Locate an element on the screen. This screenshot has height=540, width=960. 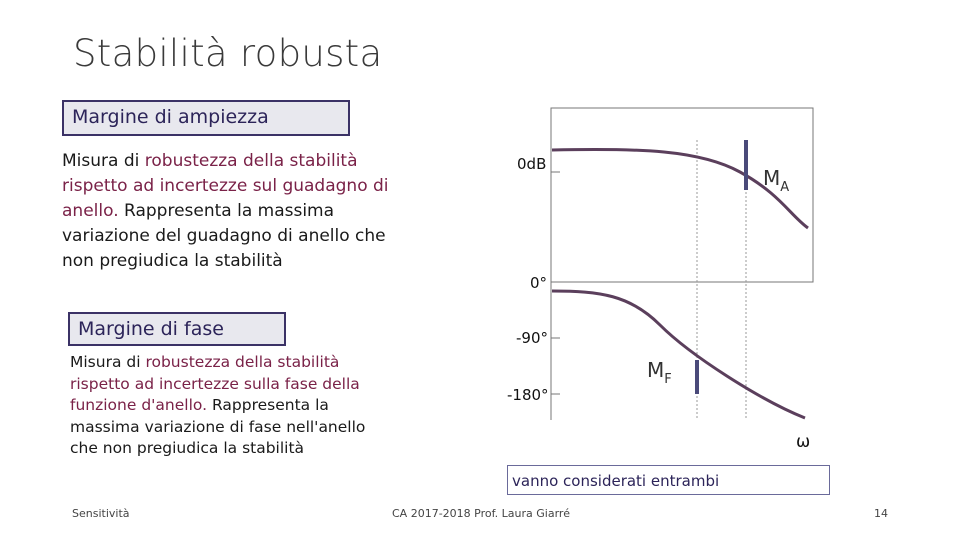
magnitude-plot-frame is located at coordinates (682, 195).